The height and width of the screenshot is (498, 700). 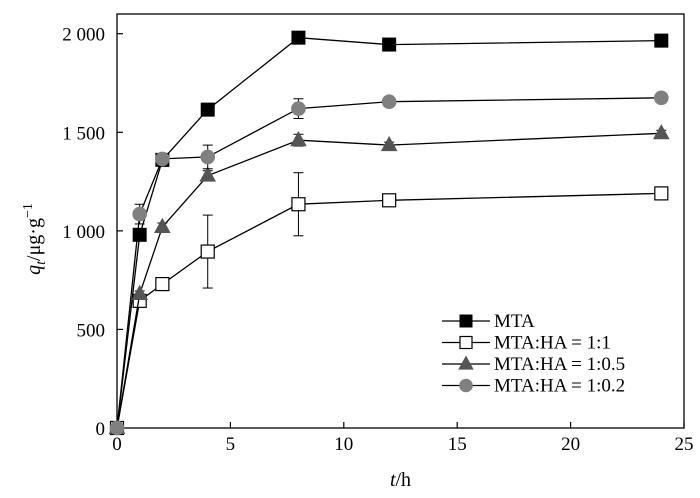 I want to click on y-axis-var: q, so click(x=34, y=270).